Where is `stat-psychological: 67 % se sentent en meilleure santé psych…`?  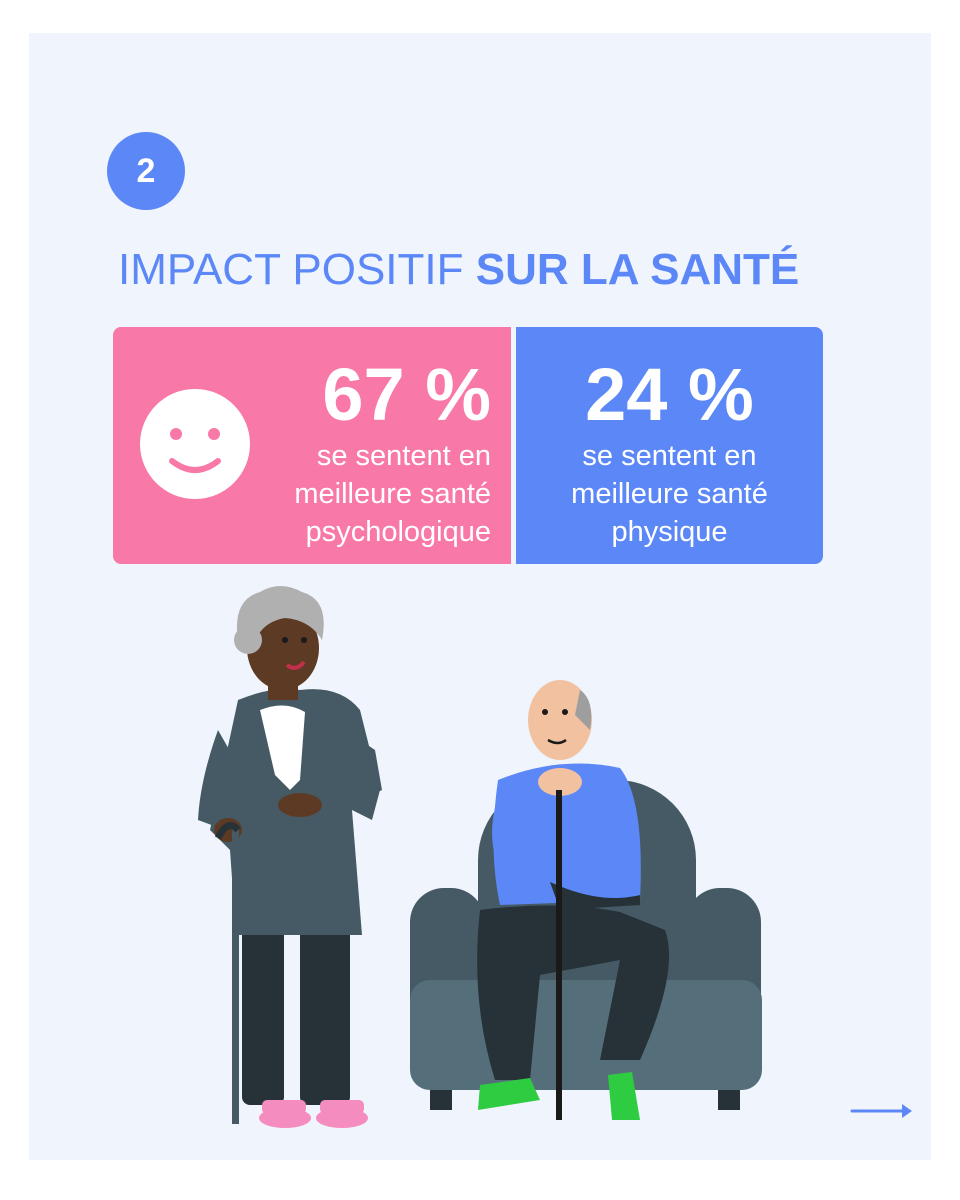 stat-psychological: 67 % se sentent en meilleure santé psych… is located at coordinates (312, 445).